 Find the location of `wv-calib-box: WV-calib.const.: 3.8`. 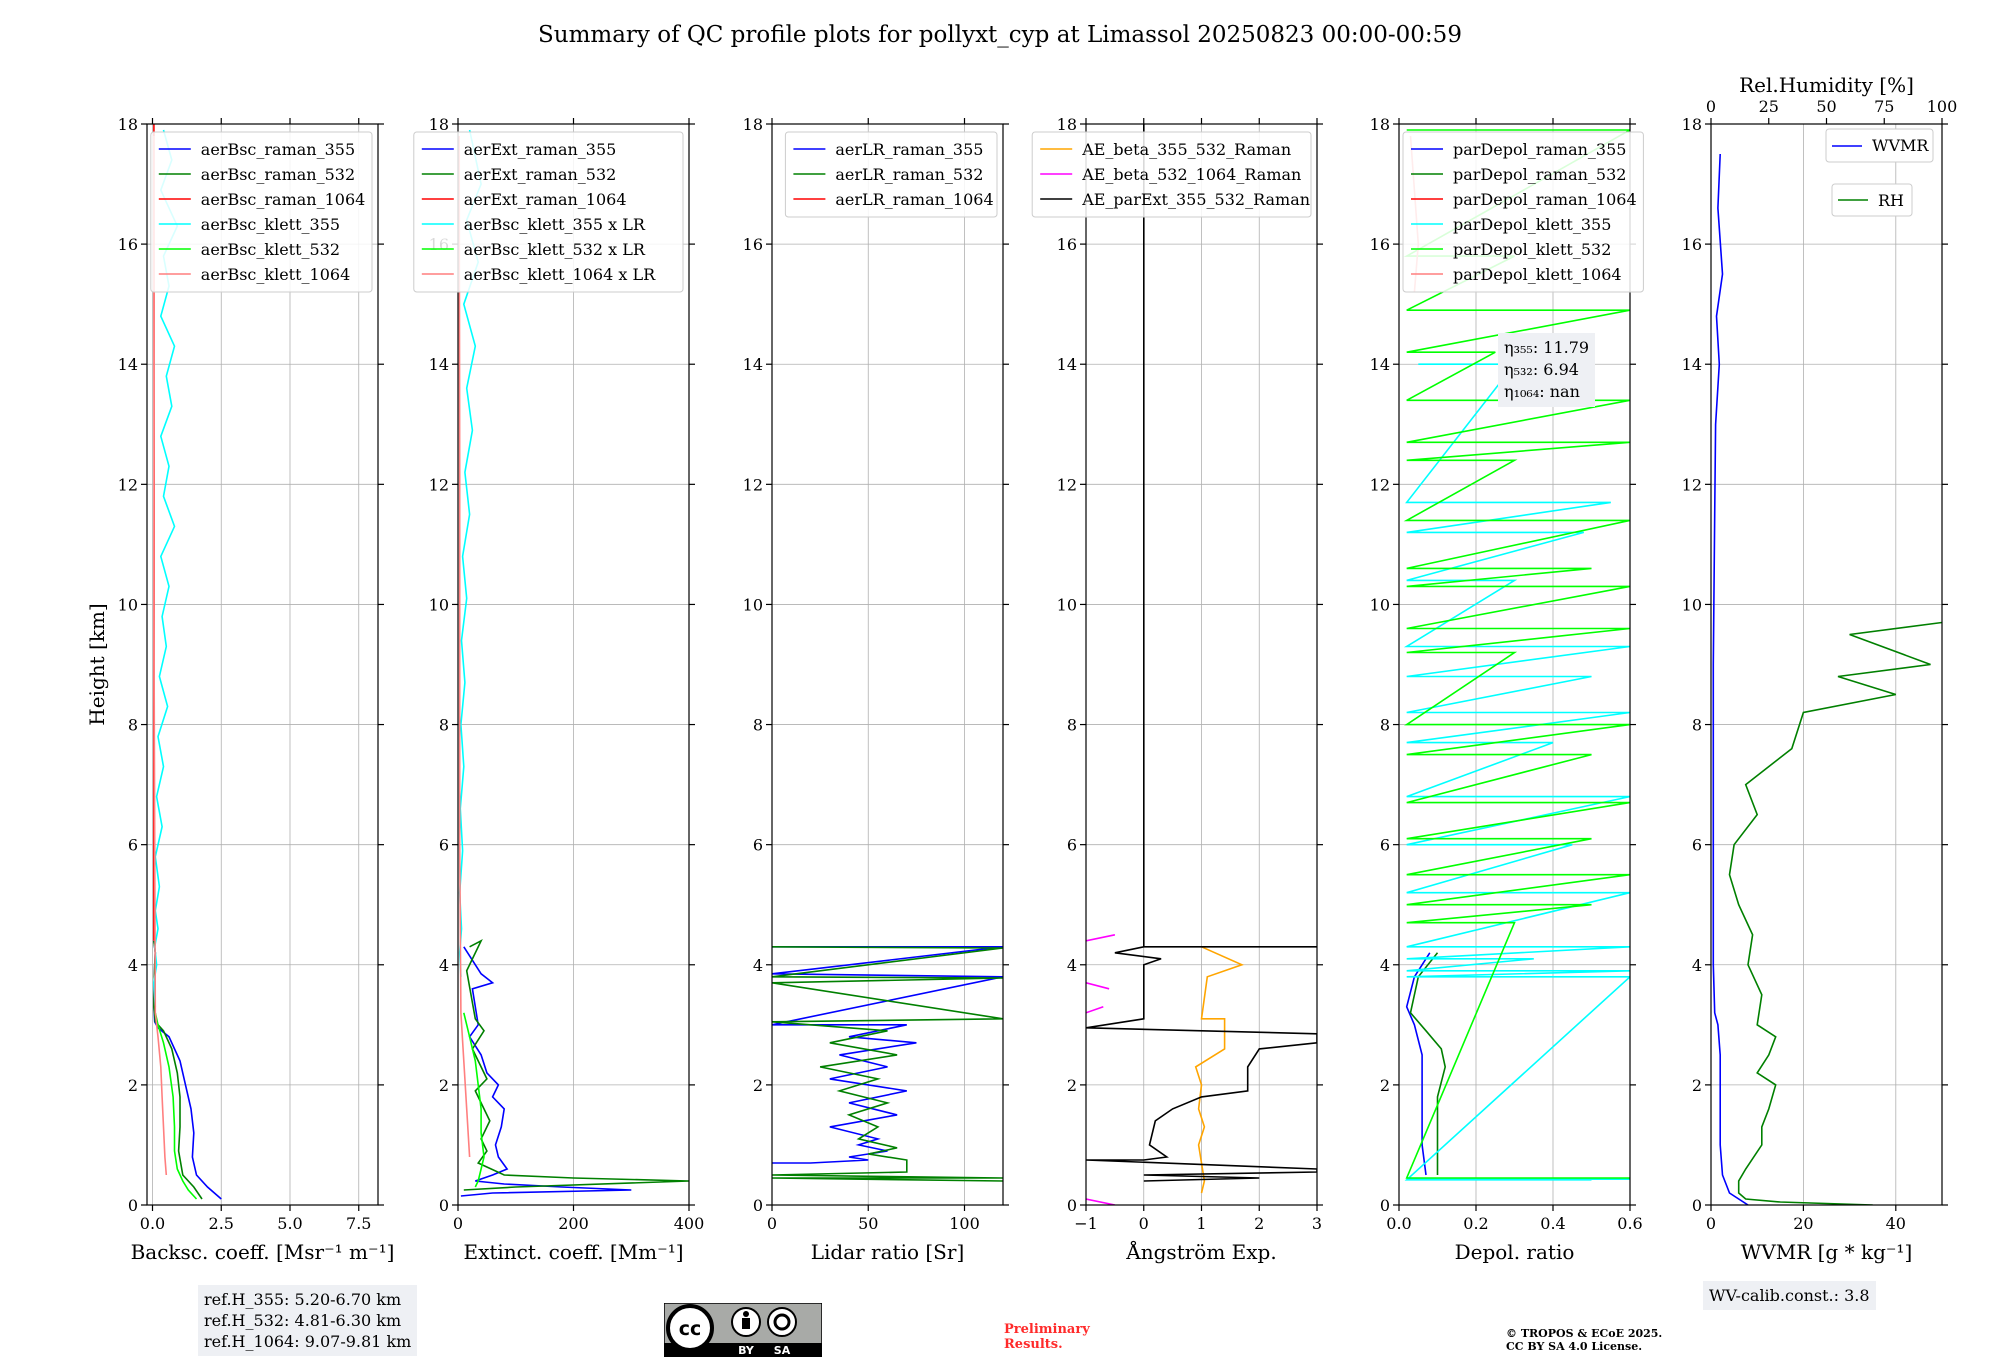

wv-calib-box: WV-calib.const.: 3.8 is located at coordinates (1789, 1295).